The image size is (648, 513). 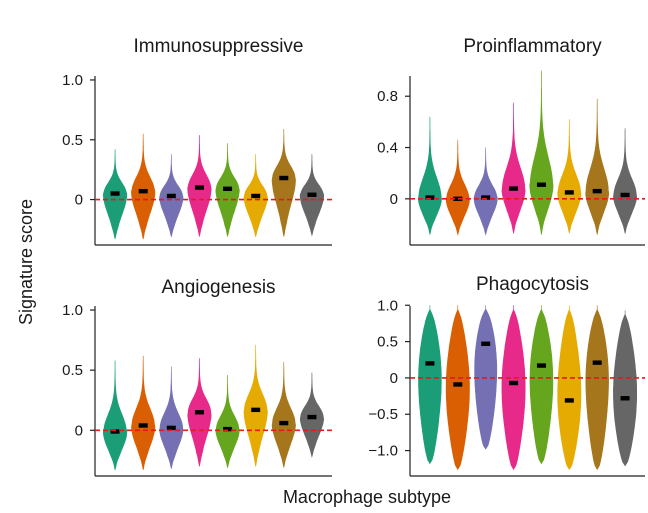 I want to click on y-tick-label: −0.5, so click(x=383, y=414).